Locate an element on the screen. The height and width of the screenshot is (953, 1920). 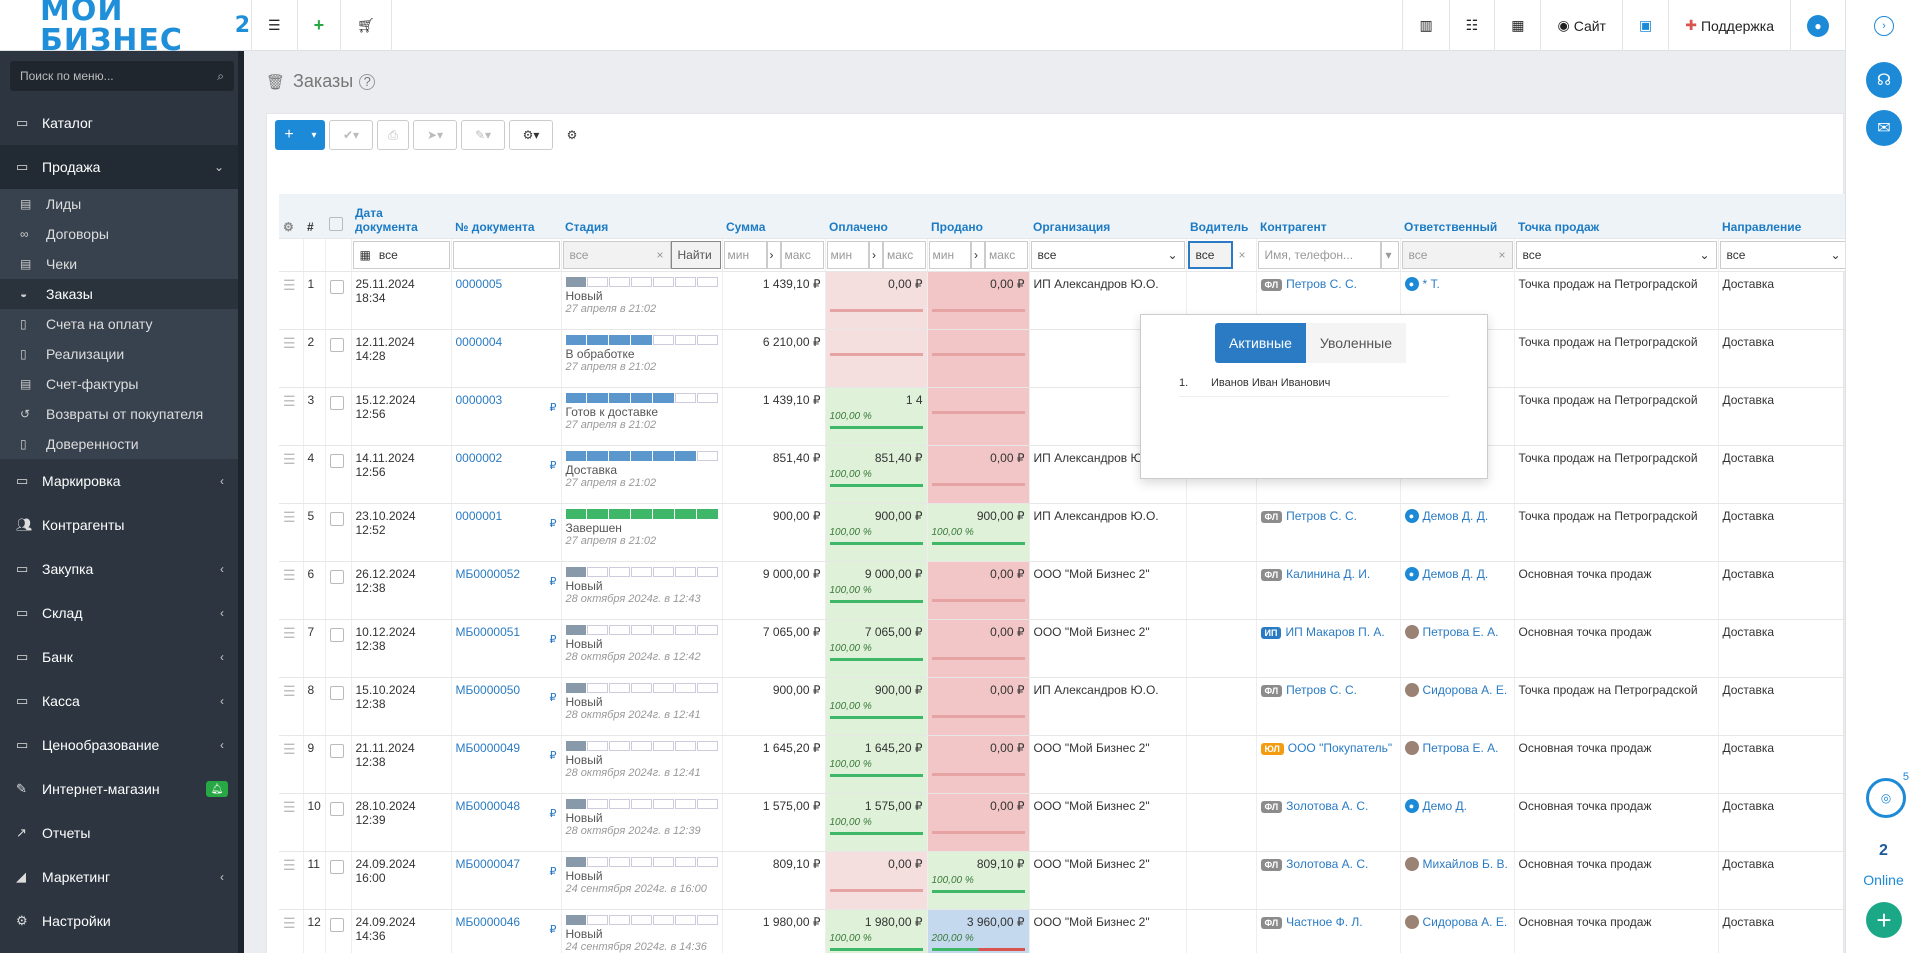
row-resp-link: Сидорова А. Е. is located at coordinates (1465, 921).